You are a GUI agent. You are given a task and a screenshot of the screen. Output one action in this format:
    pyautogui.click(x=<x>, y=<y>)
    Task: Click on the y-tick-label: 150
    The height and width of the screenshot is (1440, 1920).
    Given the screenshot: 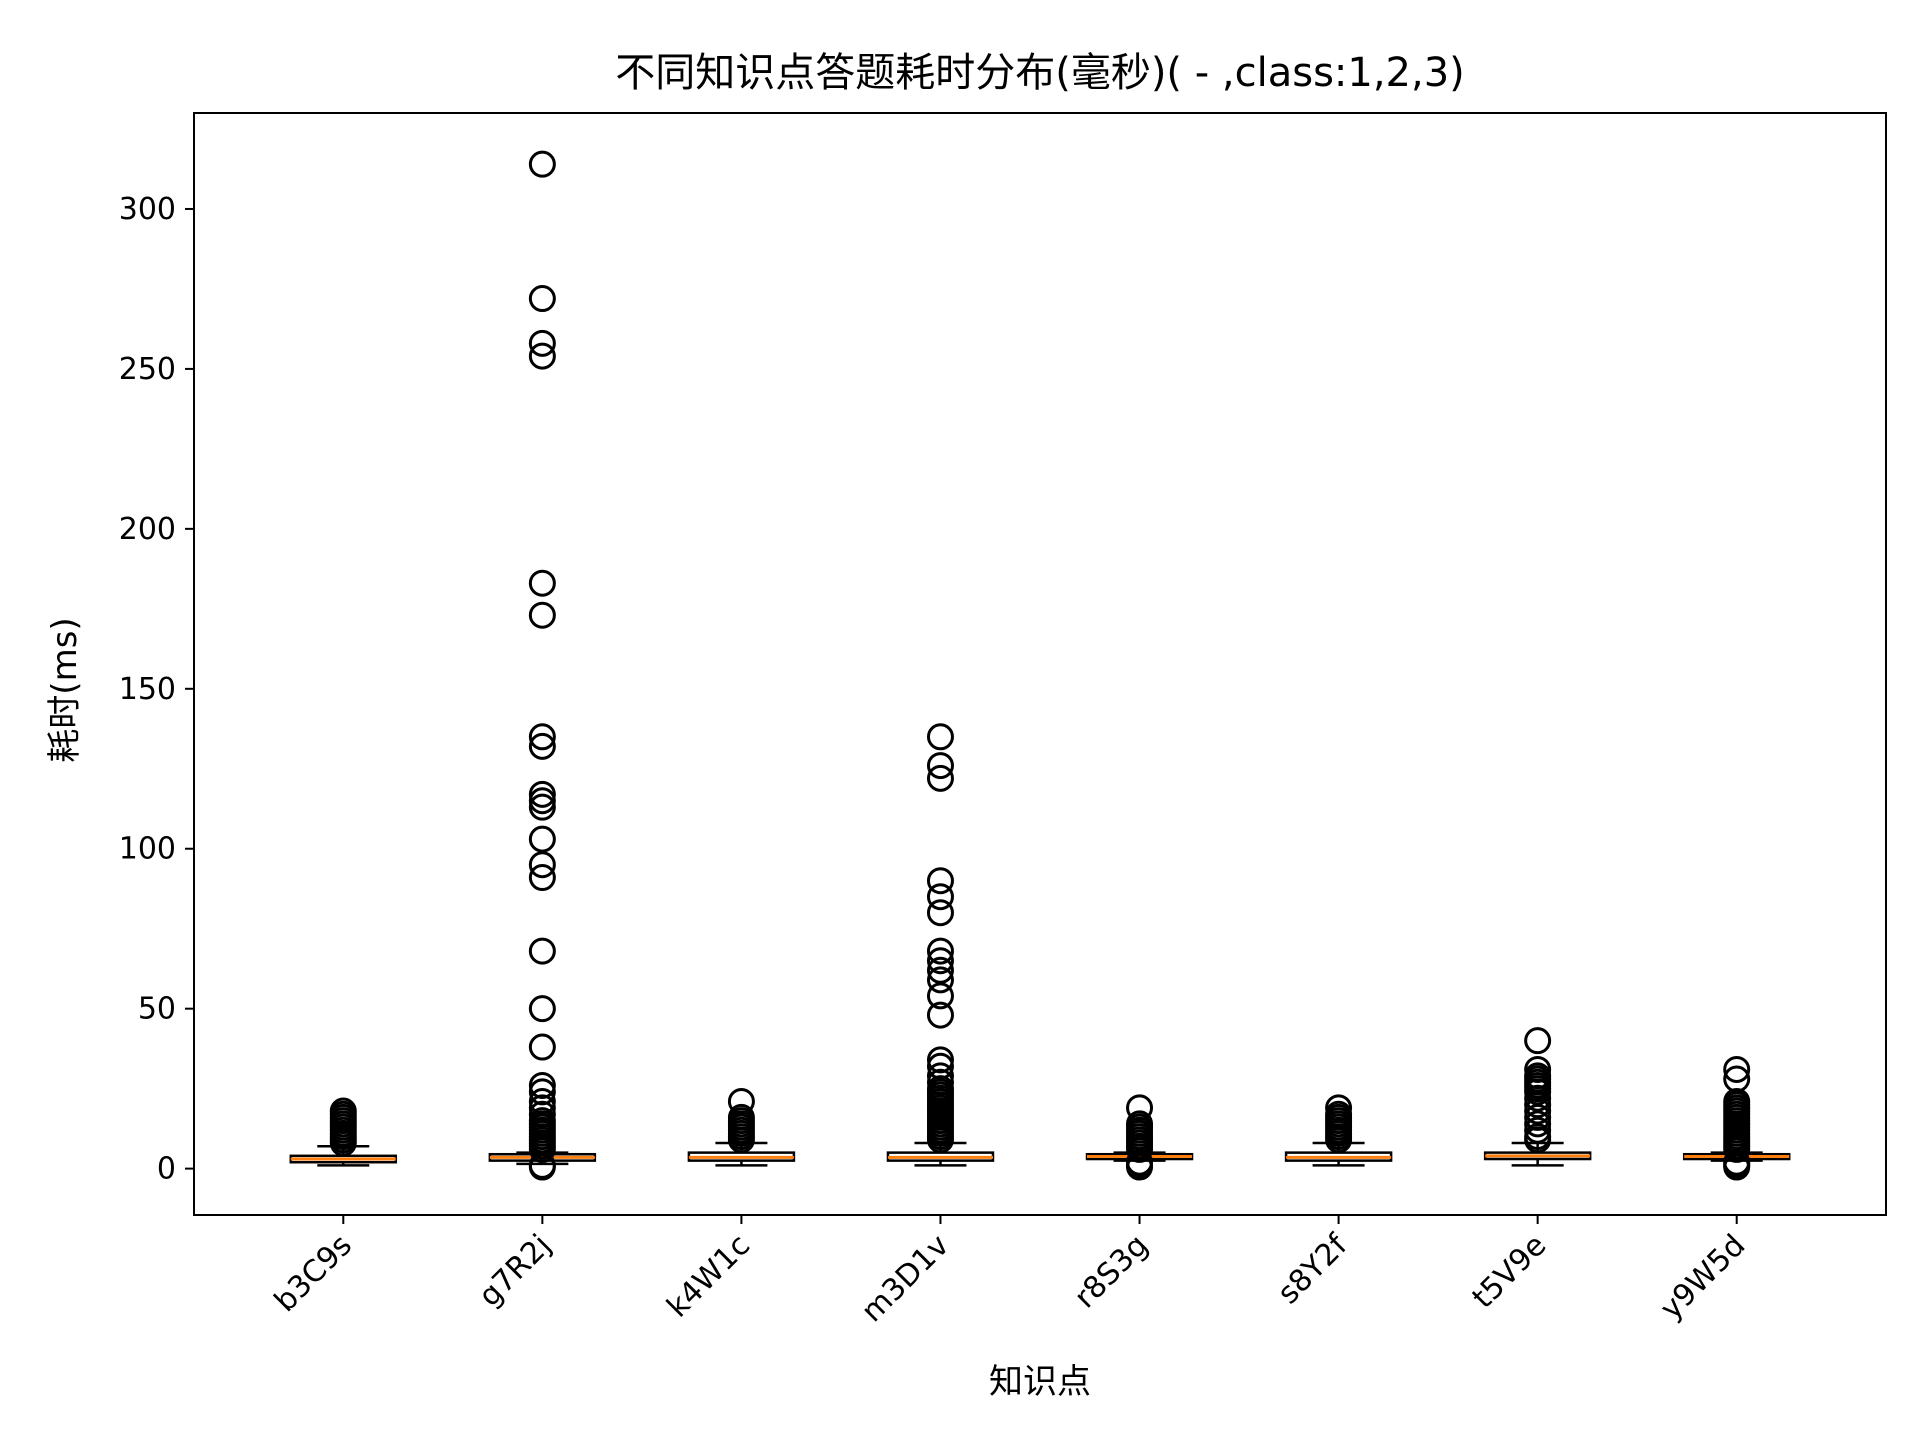 What is the action you would take?
    pyautogui.click(x=147, y=689)
    